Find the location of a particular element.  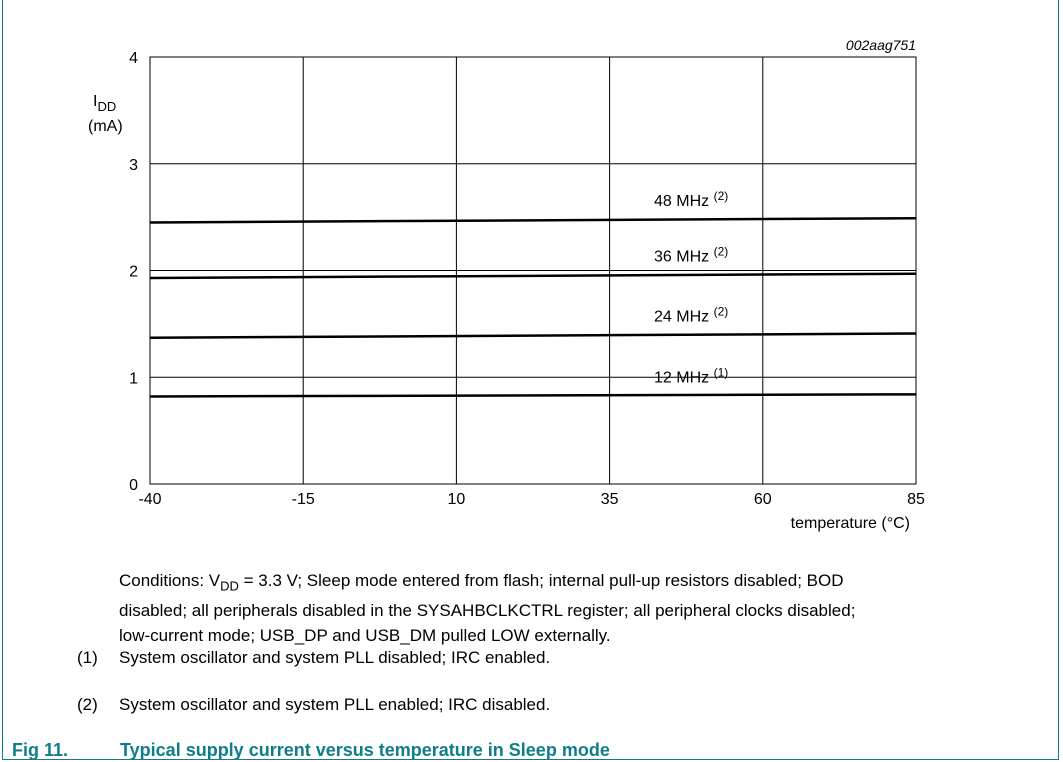

y-axis-label: IDD is located at coordinates (104, 103).